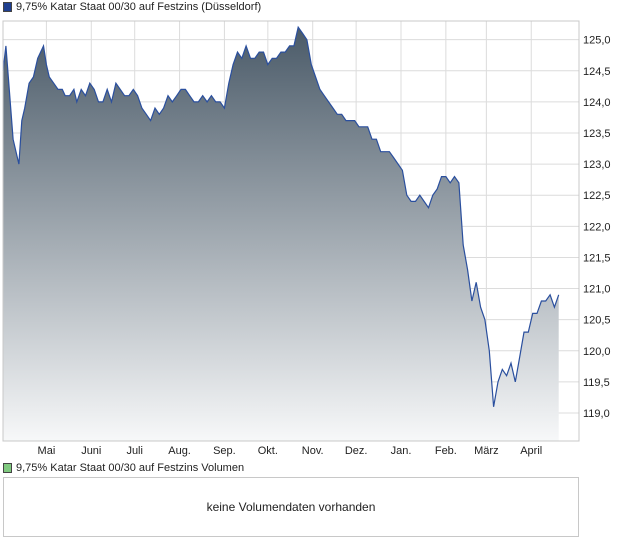 The width and height of the screenshot is (620, 546). I want to click on y-tick-label: 125,0, so click(597, 41).